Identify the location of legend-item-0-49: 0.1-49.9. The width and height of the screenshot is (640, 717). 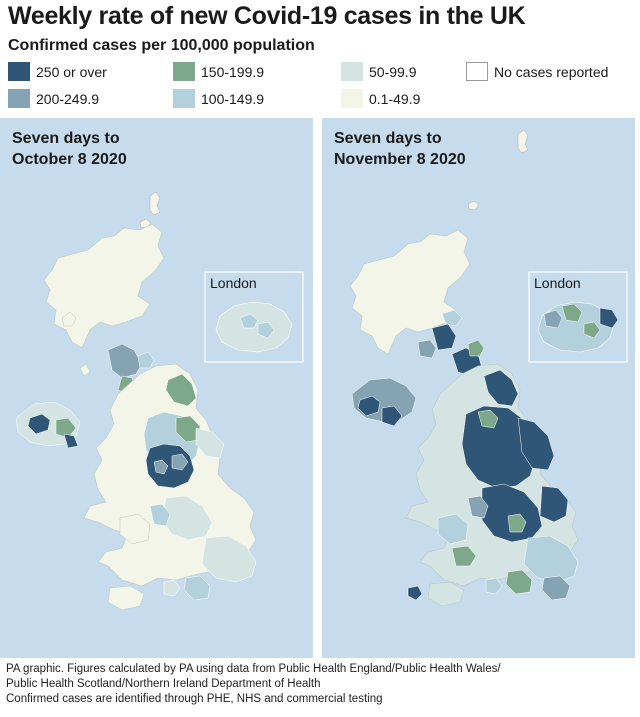
(380, 98).